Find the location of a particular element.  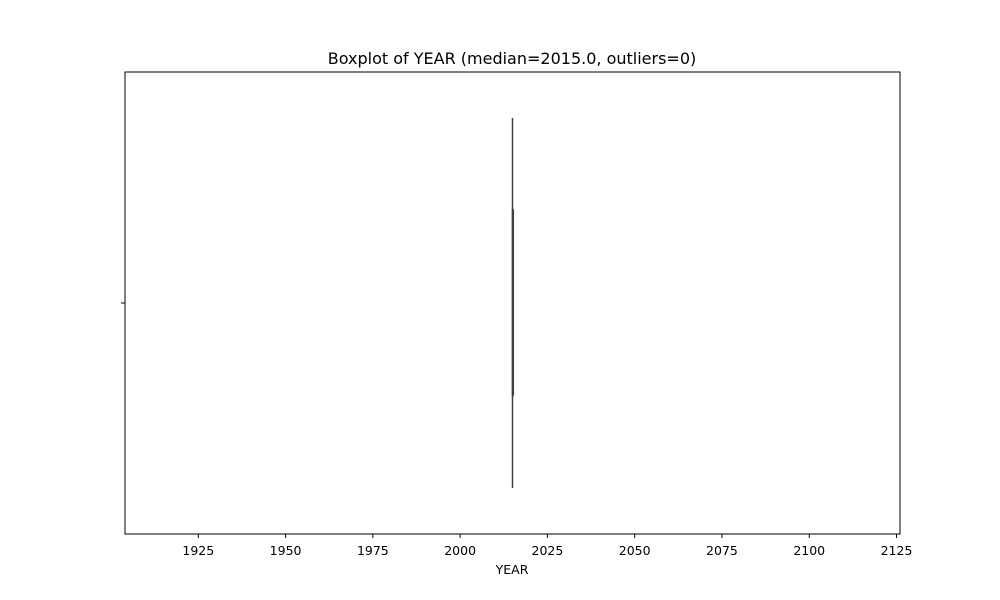

x-tick-label: 2125 is located at coordinates (897, 550).